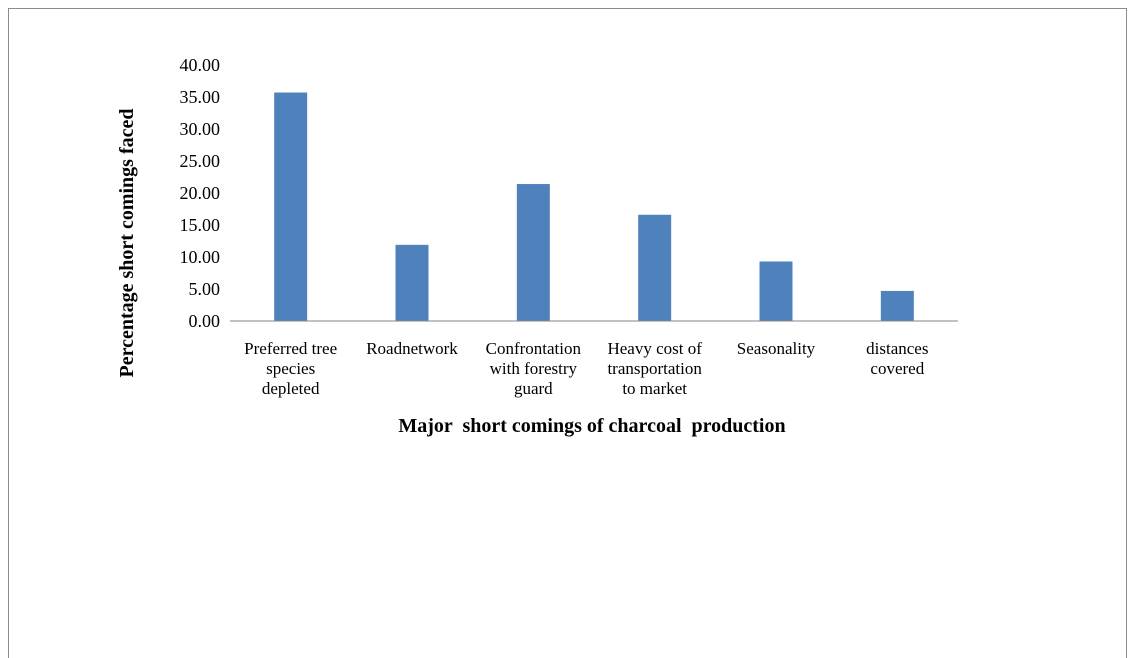 This screenshot has height=658, width=1130. I want to click on y-tick-label: 30.00, so click(200, 129).